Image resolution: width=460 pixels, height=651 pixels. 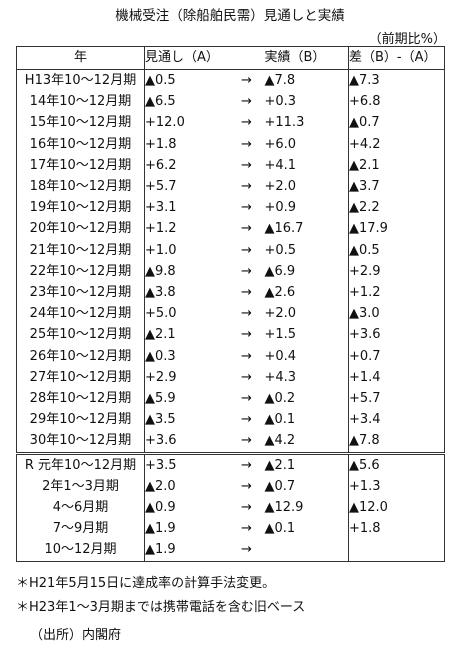 What do you see at coordinates (80, 486) in the screenshot?
I see `period-cell: 2年1～3月期` at bounding box center [80, 486].